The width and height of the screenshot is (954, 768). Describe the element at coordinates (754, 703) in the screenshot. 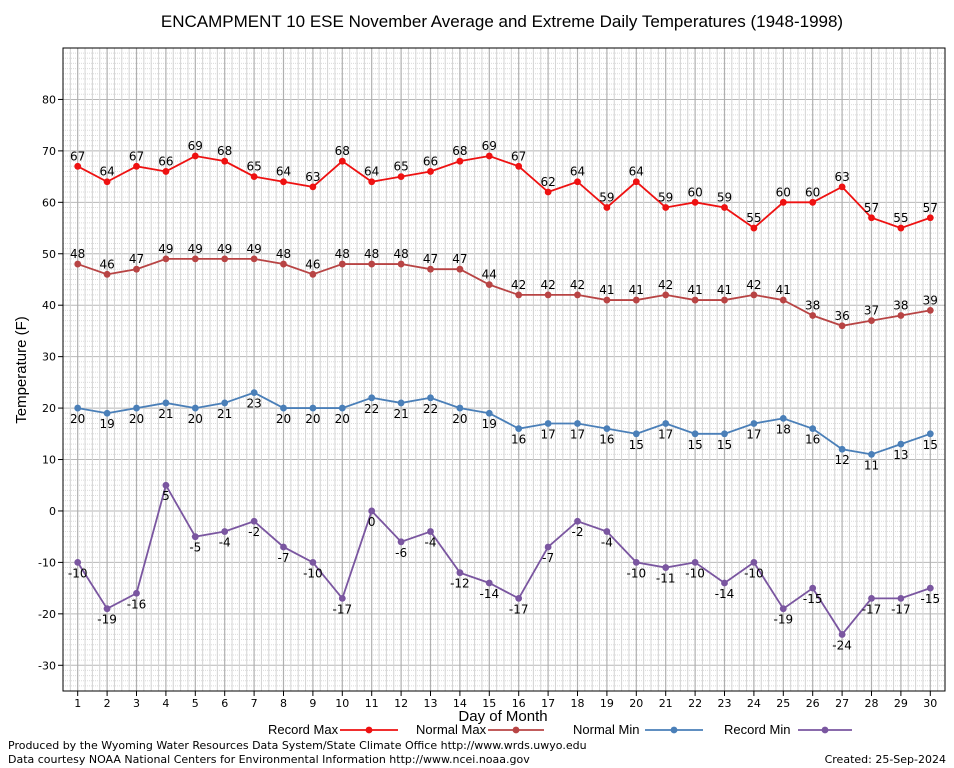

I see `x-tick-label: 24` at that location.